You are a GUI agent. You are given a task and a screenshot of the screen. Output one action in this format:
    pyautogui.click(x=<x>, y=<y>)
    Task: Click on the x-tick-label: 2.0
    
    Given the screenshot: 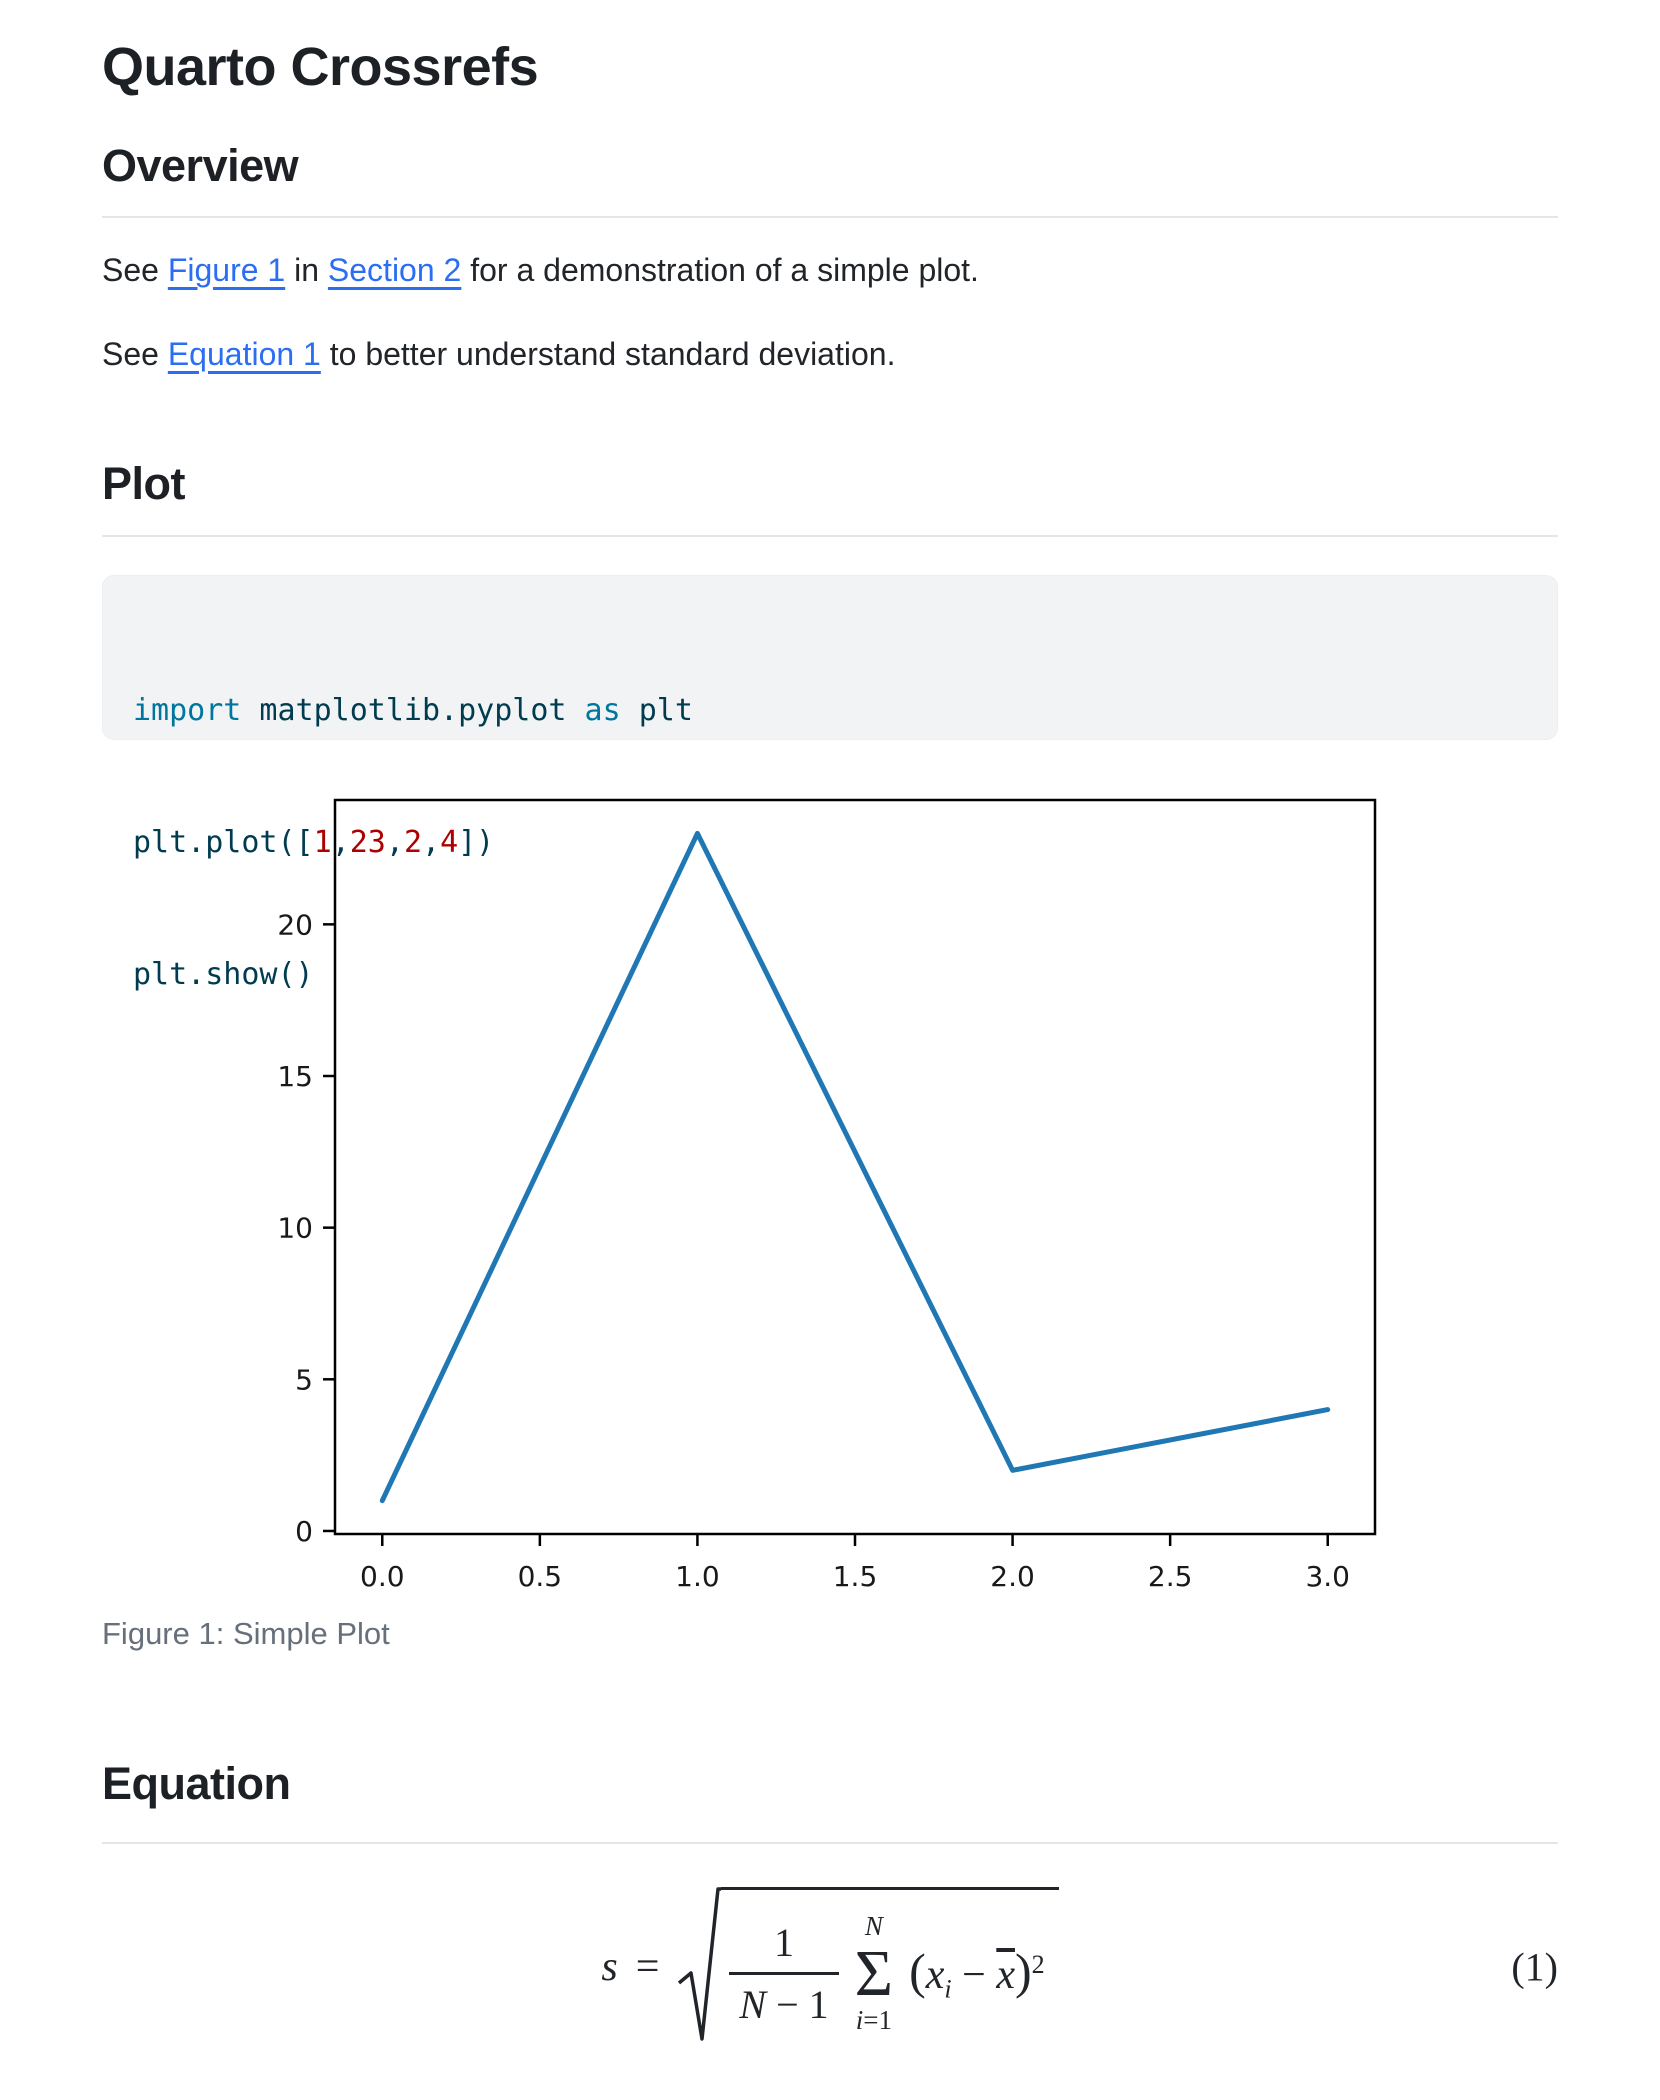 What is the action you would take?
    pyautogui.click(x=1012, y=1576)
    